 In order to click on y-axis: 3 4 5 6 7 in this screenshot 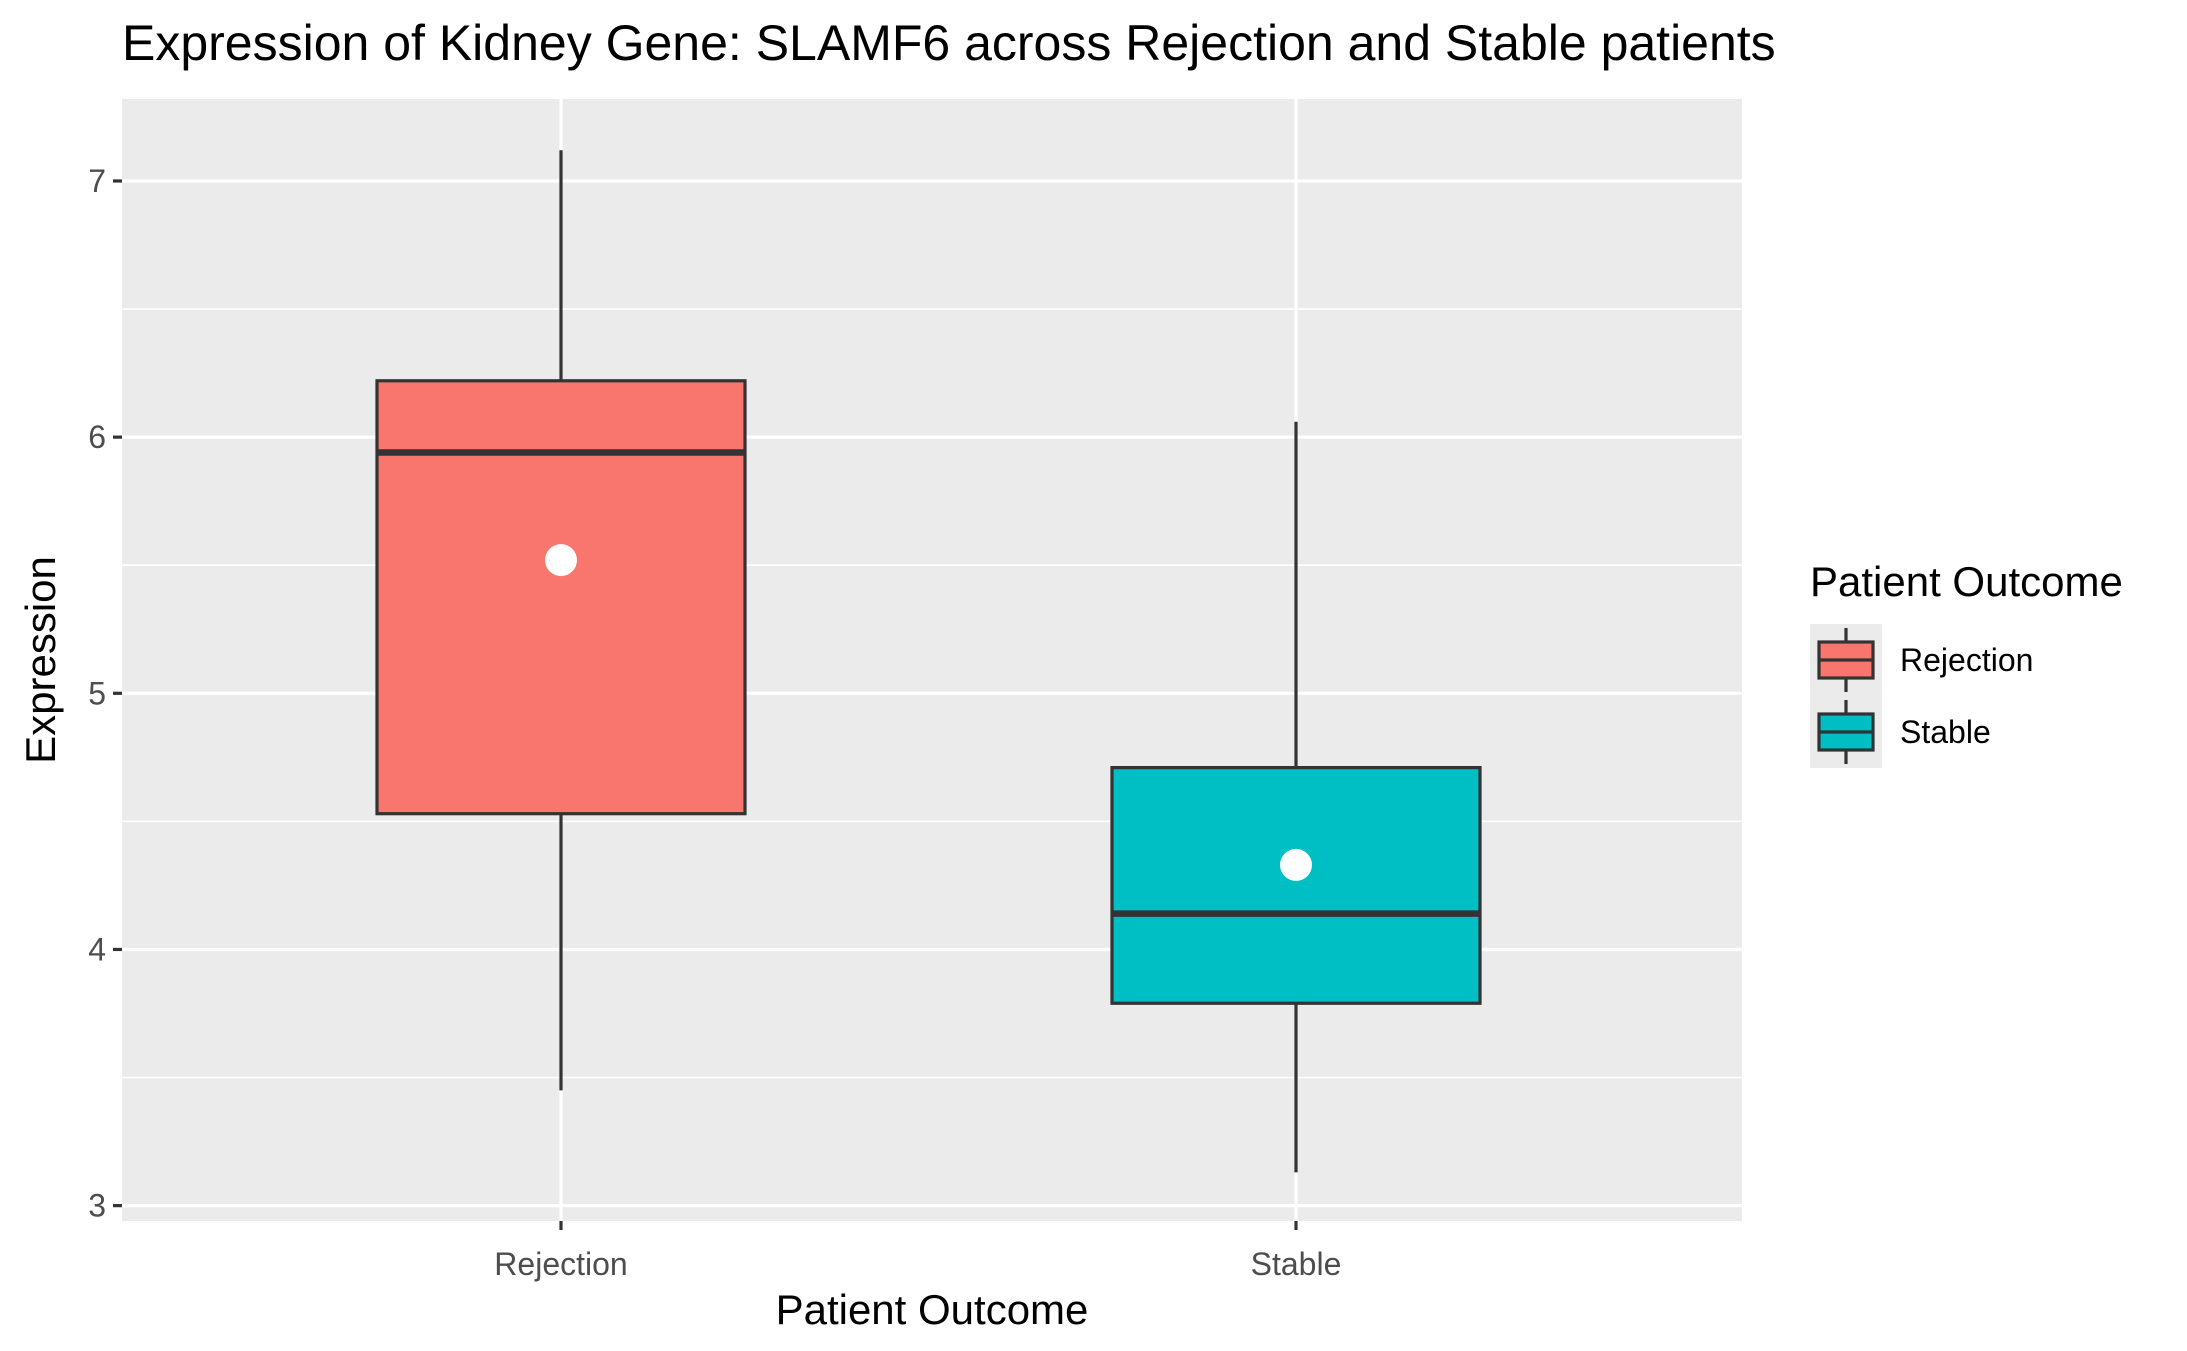, I will do `click(105, 693)`.